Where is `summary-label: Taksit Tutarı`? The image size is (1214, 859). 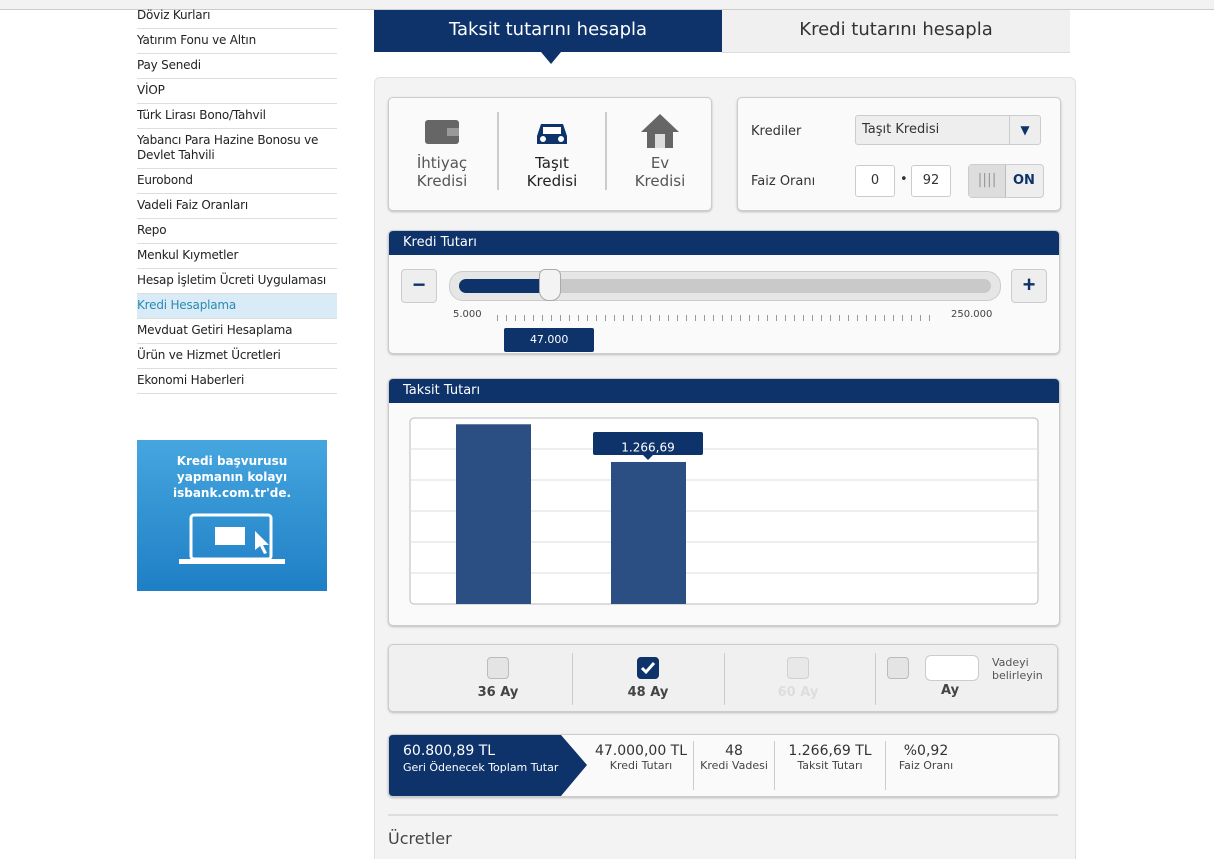 summary-label: Taksit Tutarı is located at coordinates (830, 765).